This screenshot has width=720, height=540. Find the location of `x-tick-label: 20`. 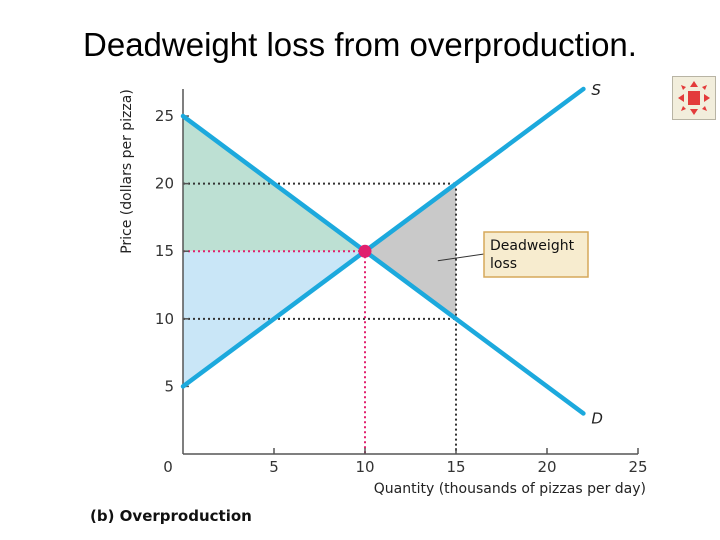

x-tick-label: 20 is located at coordinates (546, 467).